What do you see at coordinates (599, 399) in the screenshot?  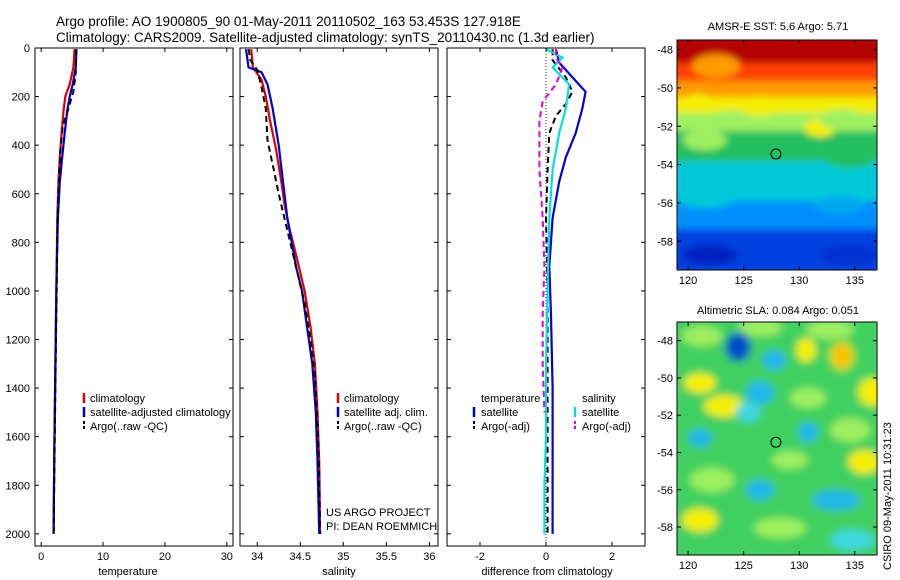 I see `legend-heading-salinity: salinity` at bounding box center [599, 399].